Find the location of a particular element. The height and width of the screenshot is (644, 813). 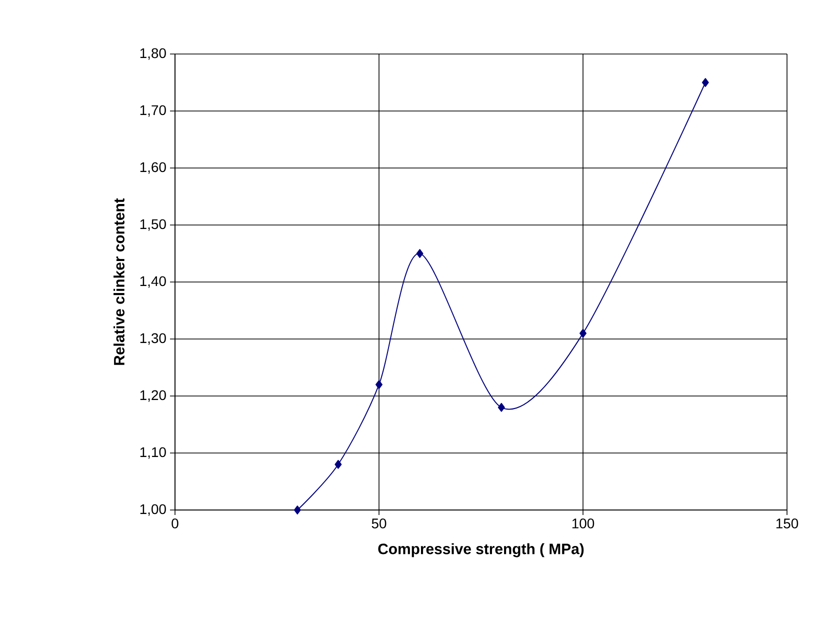

y-tick-label: 1,70 is located at coordinates (153, 111).